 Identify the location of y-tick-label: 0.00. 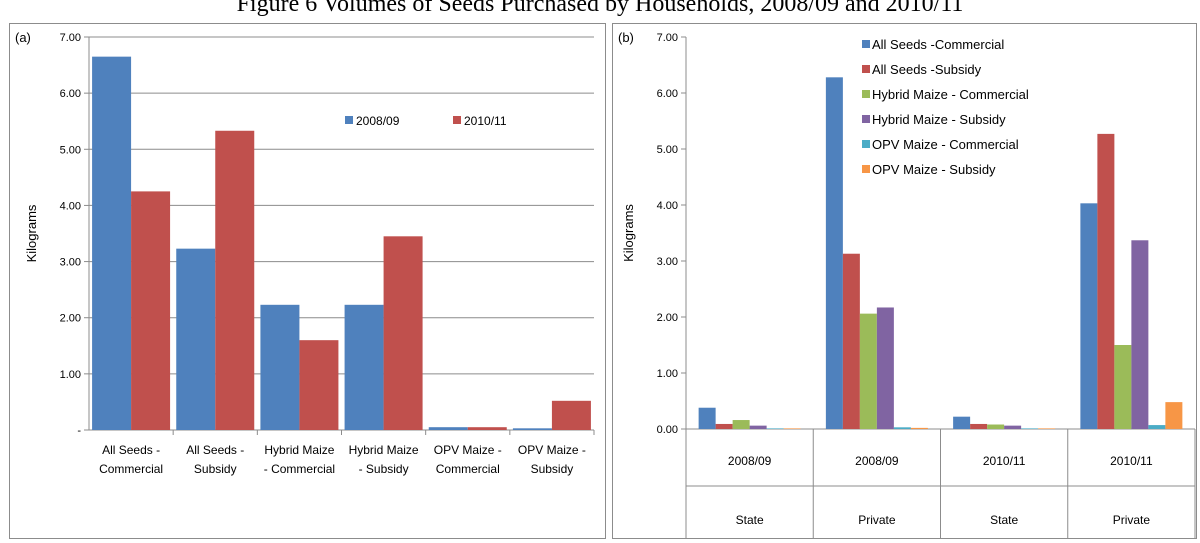
(667, 430).